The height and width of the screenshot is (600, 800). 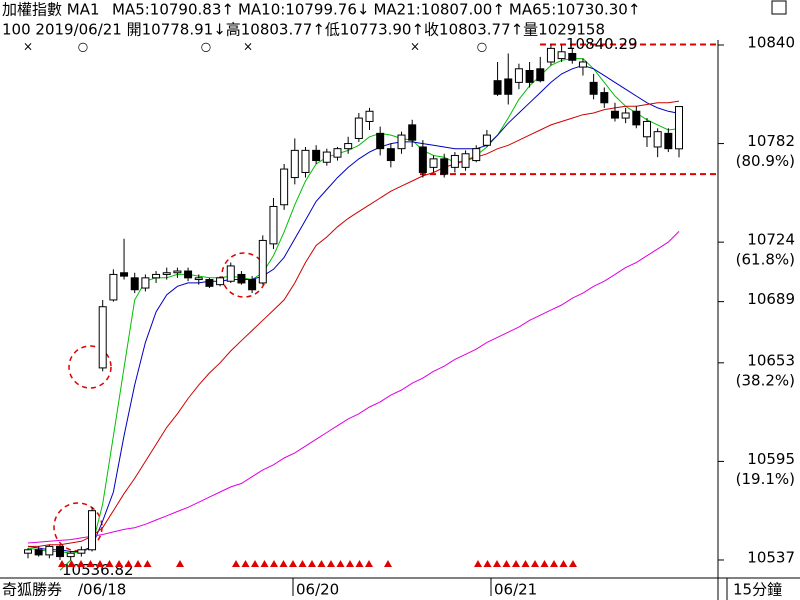 I want to click on x-label: 06/20, so click(x=317, y=590).